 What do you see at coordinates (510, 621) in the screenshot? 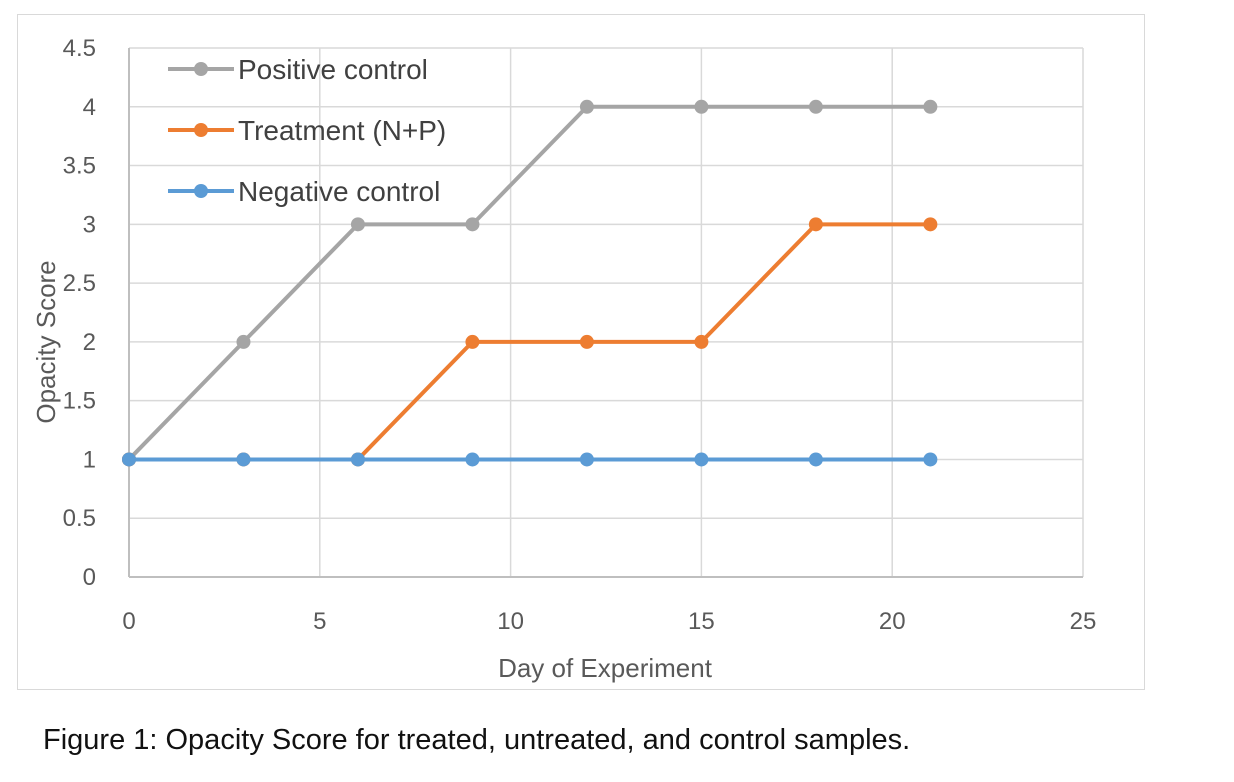
I see `x-tick-label: 10` at bounding box center [510, 621].